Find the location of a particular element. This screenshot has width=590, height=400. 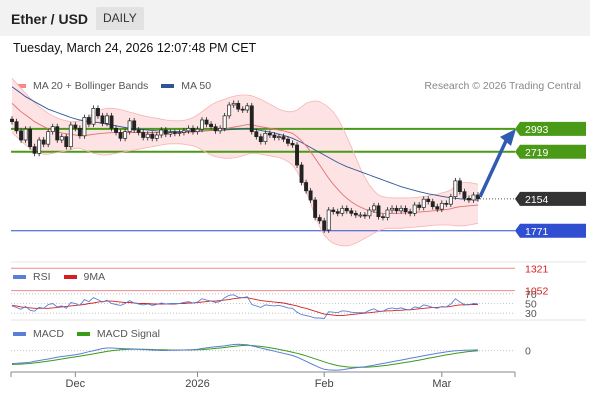

ma20-legend-label: MA 20 + Bollinger Bands is located at coordinates (91, 86).